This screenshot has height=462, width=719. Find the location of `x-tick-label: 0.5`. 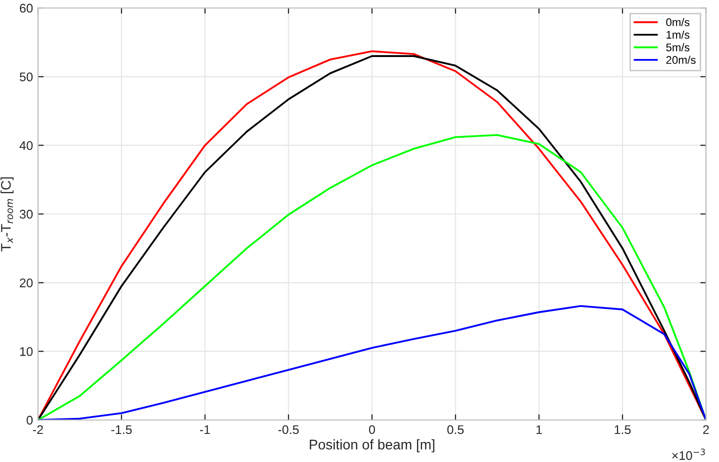

x-tick-label: 0.5 is located at coordinates (455, 429).